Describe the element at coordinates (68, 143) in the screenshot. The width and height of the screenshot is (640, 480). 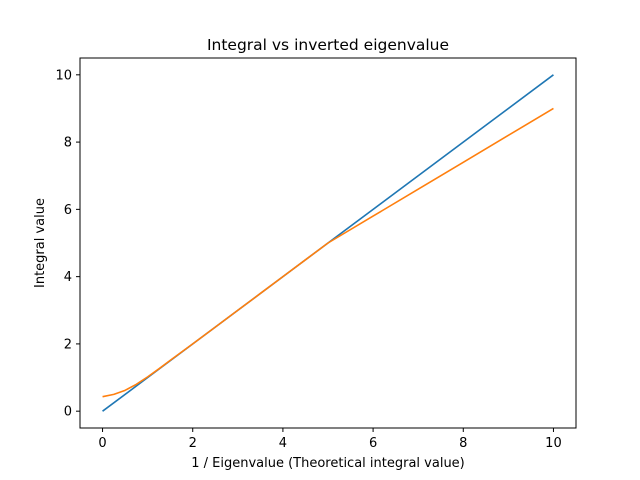
I see `y-tick-label: 8` at that location.